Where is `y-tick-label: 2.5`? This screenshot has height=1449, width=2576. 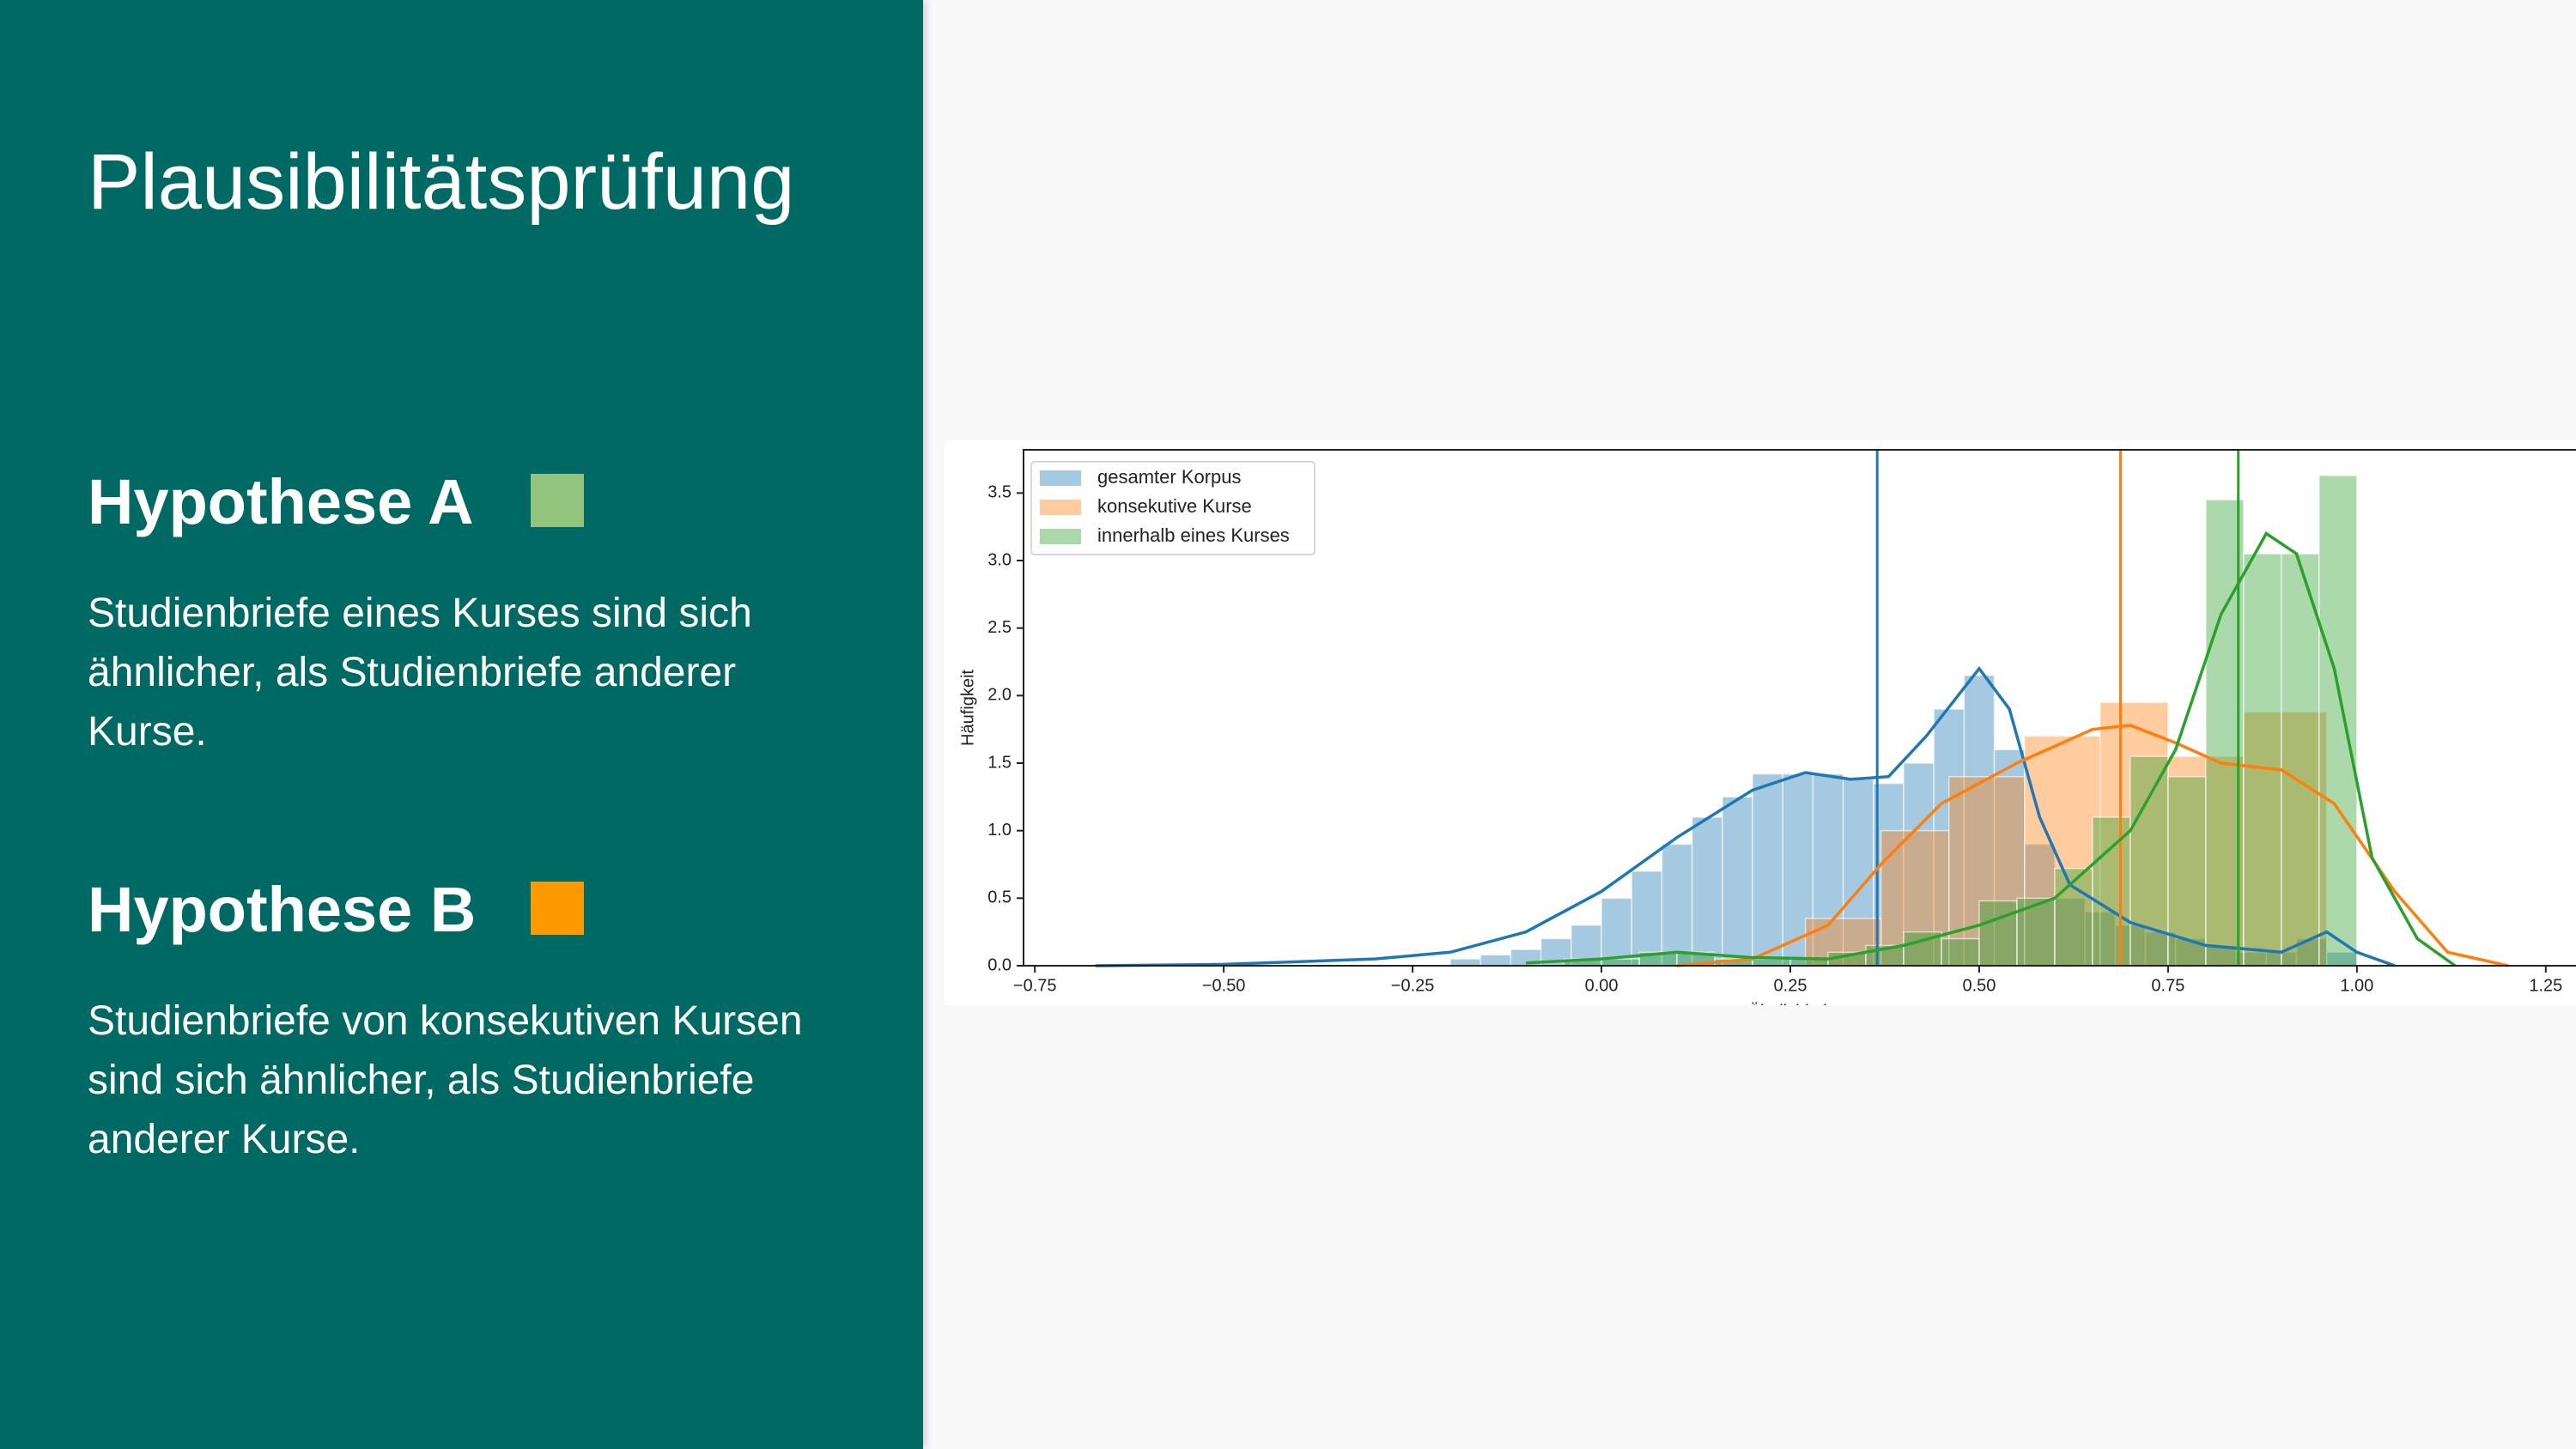 y-tick-label: 2.5 is located at coordinates (999, 627).